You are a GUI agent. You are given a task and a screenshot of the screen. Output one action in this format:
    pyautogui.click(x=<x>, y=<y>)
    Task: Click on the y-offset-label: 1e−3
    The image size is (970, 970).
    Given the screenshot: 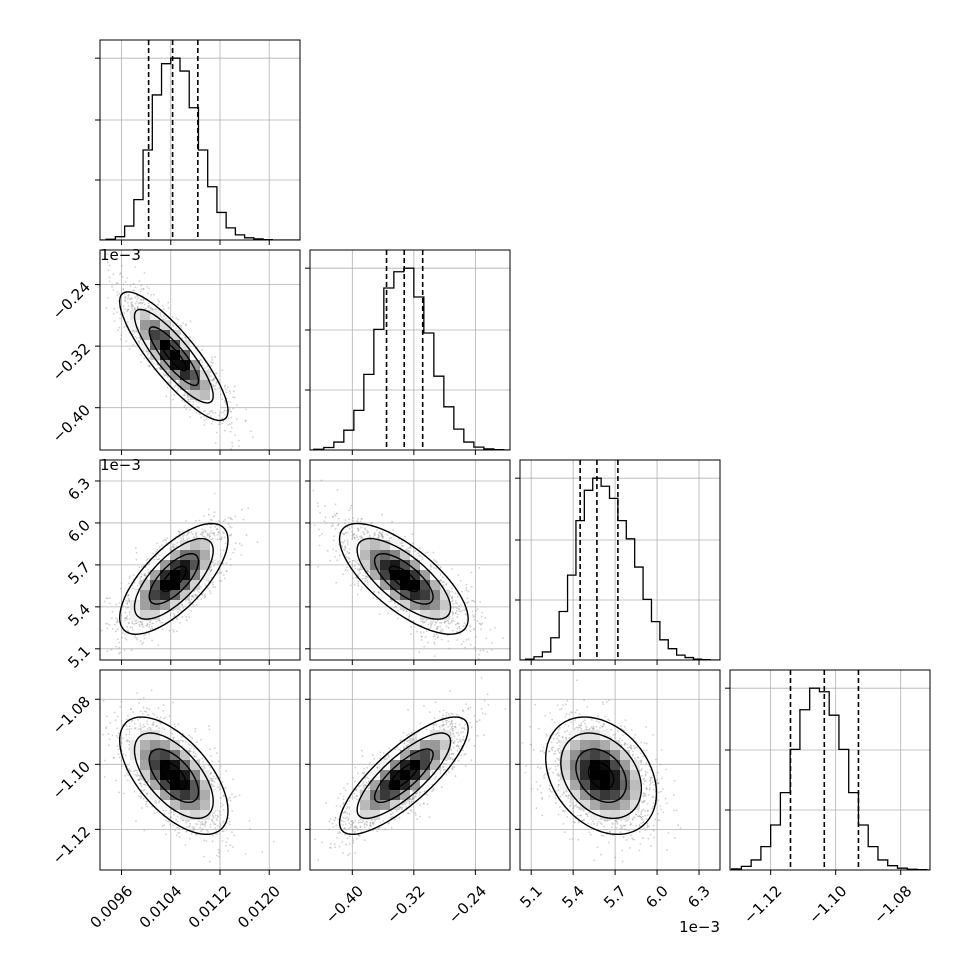 What is the action you would take?
    pyautogui.click(x=120, y=255)
    